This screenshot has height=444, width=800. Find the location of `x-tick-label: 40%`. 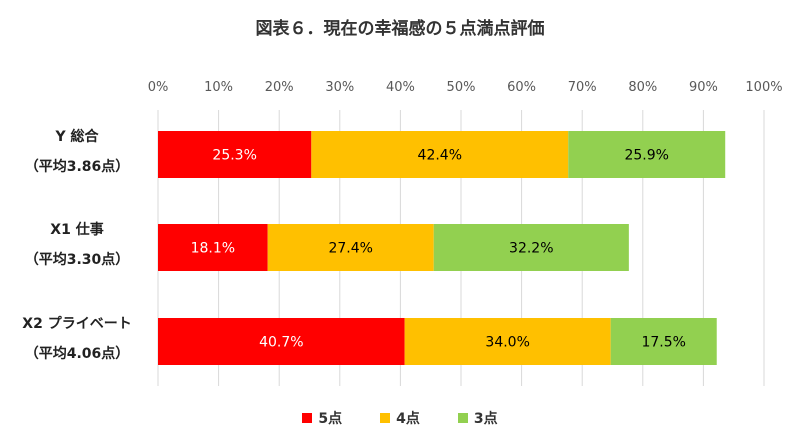

x-tick-label: 40% is located at coordinates (400, 87).